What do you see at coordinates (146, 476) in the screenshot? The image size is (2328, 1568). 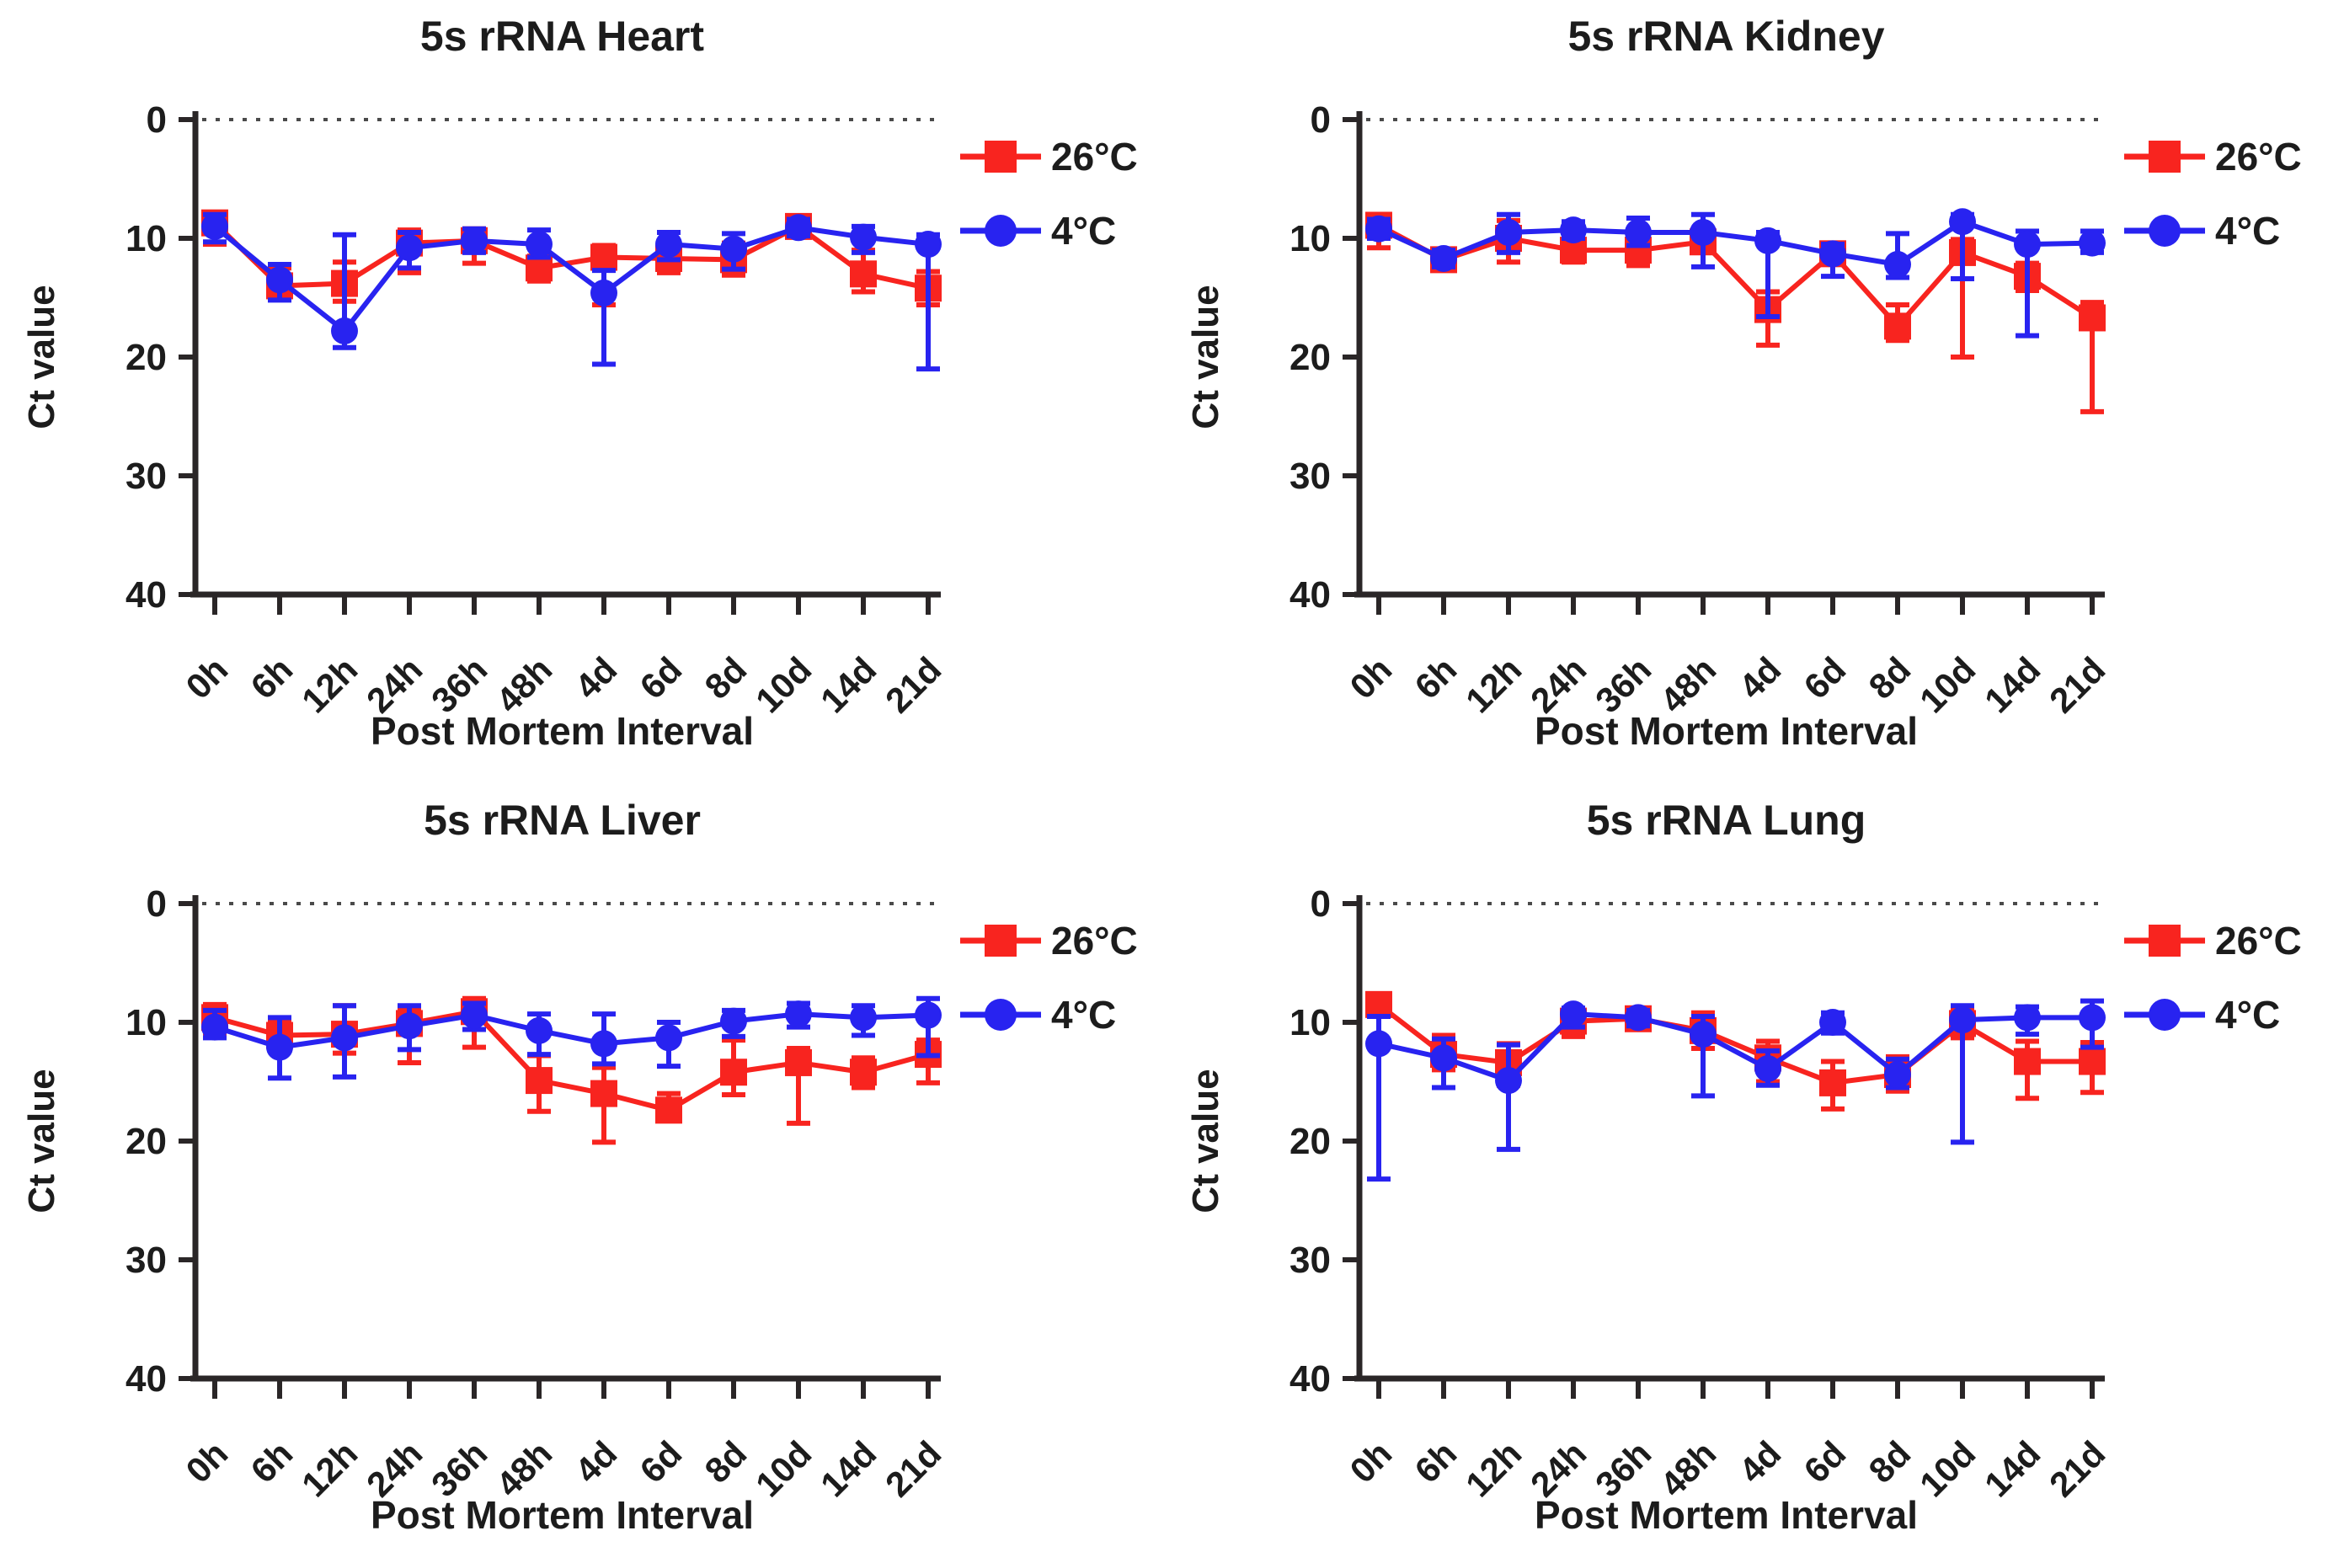 I see `y-tick-label: 30` at bounding box center [146, 476].